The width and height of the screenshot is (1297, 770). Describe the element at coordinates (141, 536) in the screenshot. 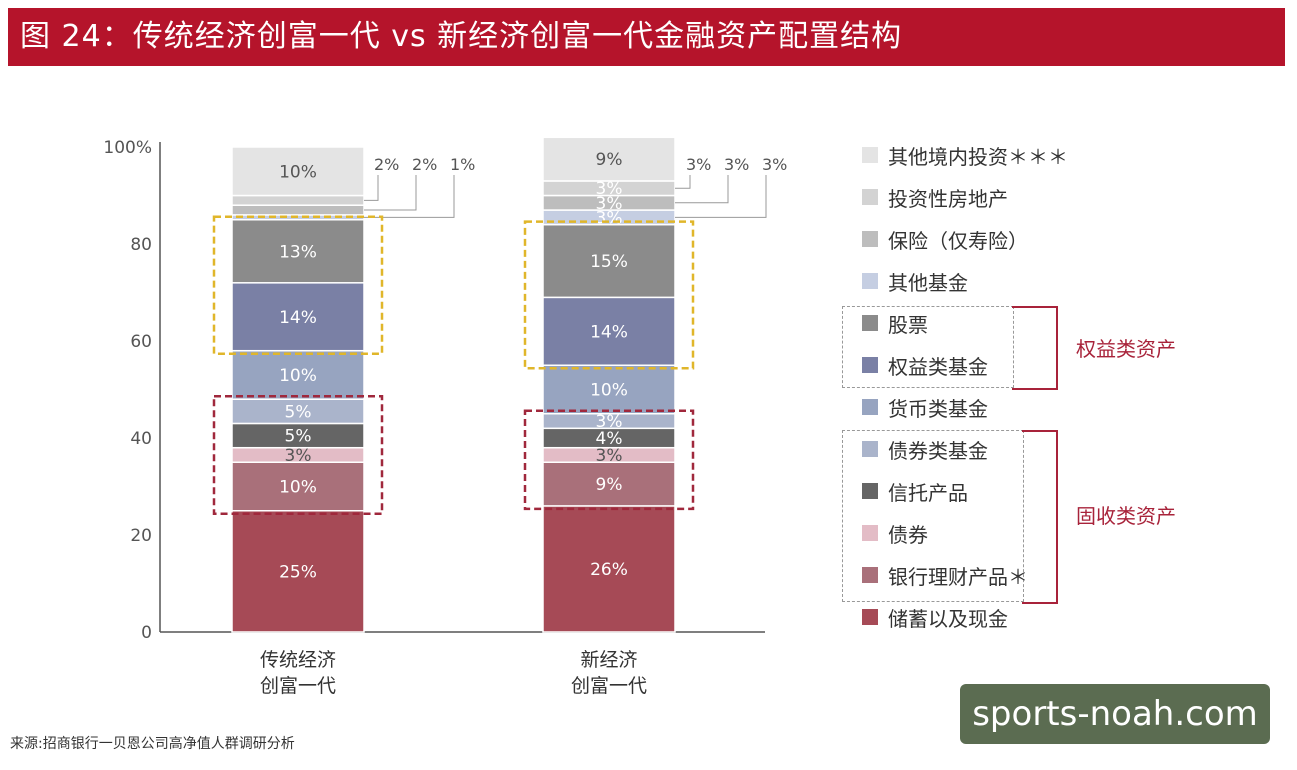

I see `y-tick-label: 20` at that location.